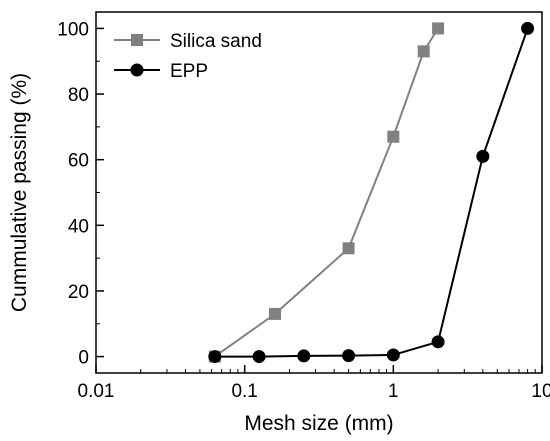 Image resolution: width=550 pixels, height=441 pixels. What do you see at coordinates (244, 391) in the screenshot?
I see `x-tick-label-1: 0.1` at bounding box center [244, 391].